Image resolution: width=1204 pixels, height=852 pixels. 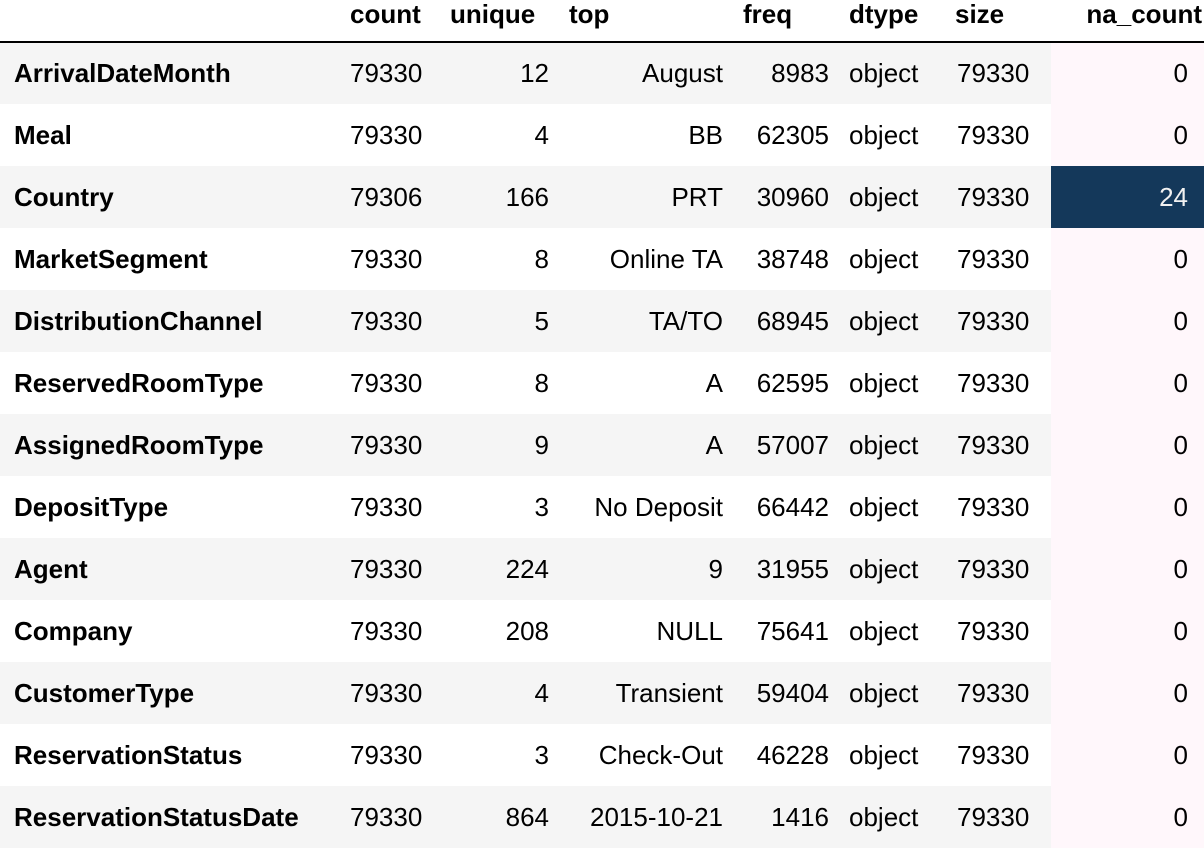 What do you see at coordinates (499, 445) in the screenshot?
I see `cell-unique: 9` at bounding box center [499, 445].